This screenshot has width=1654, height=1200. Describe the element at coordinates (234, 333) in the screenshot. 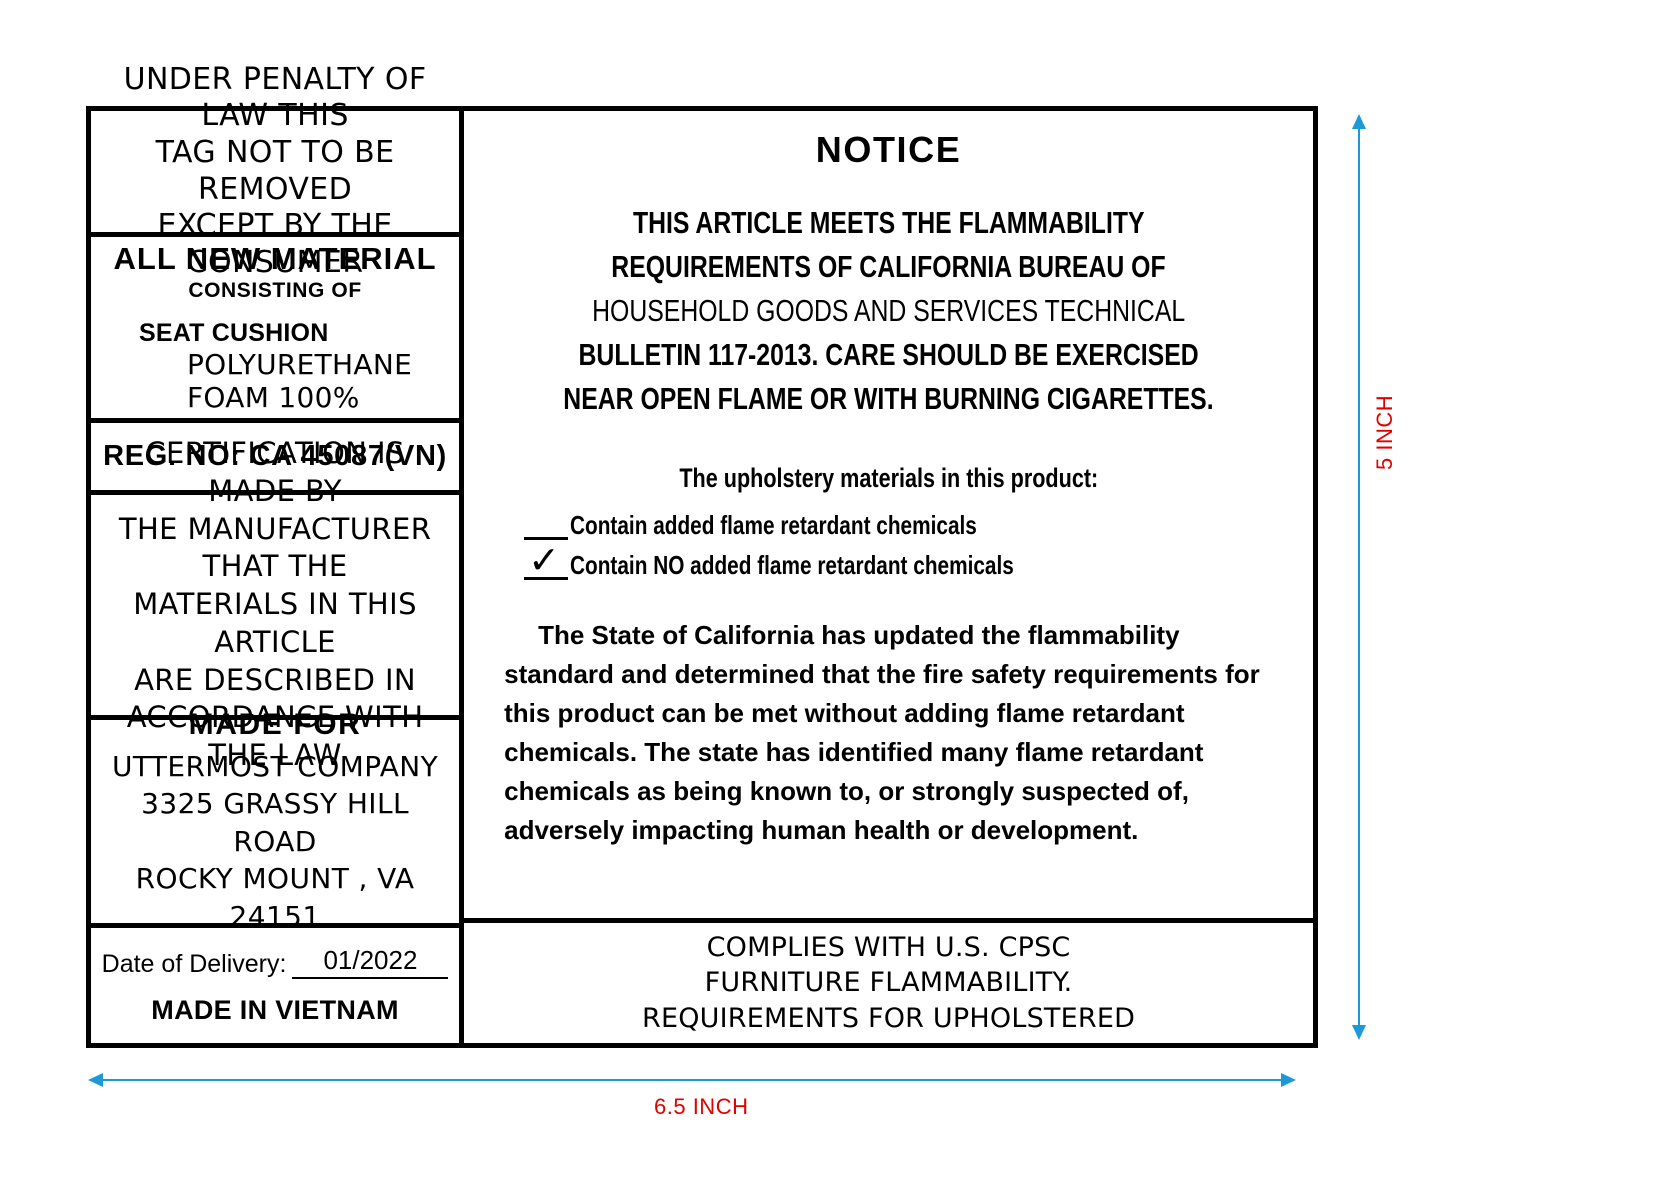

I see `component-name: SEAT CUSHION` at that location.